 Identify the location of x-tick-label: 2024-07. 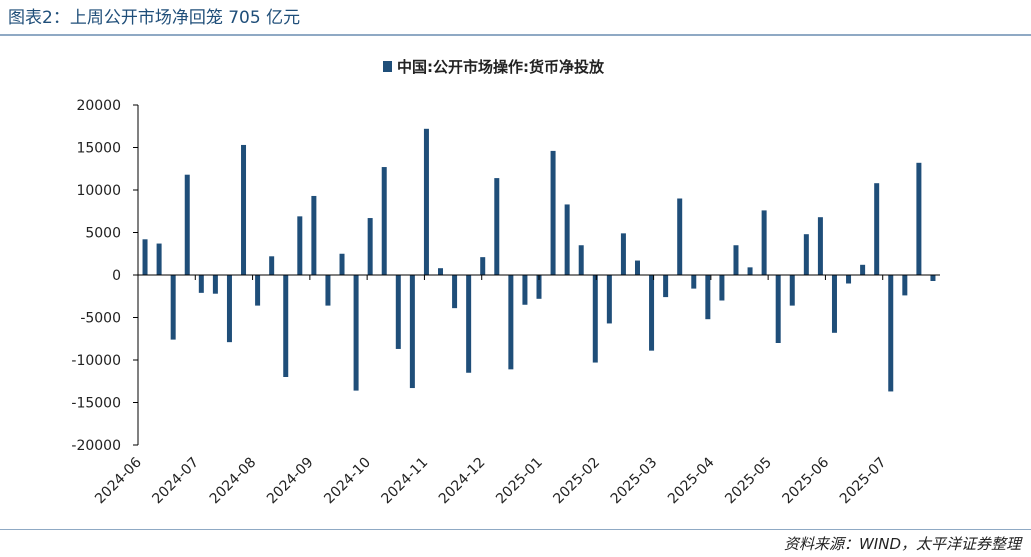
(175, 481).